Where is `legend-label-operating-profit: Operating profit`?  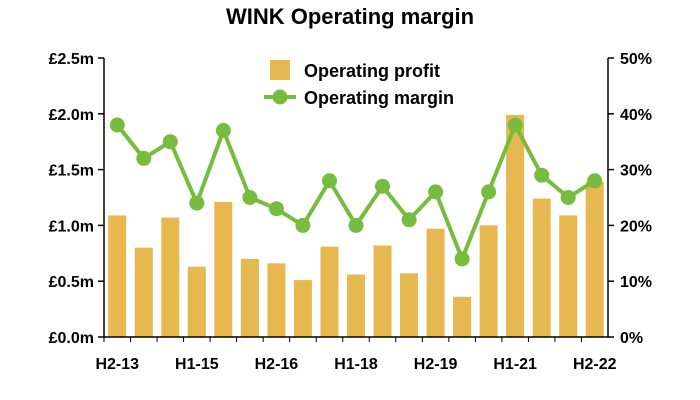
legend-label-operating-profit: Operating profit is located at coordinates (372, 71).